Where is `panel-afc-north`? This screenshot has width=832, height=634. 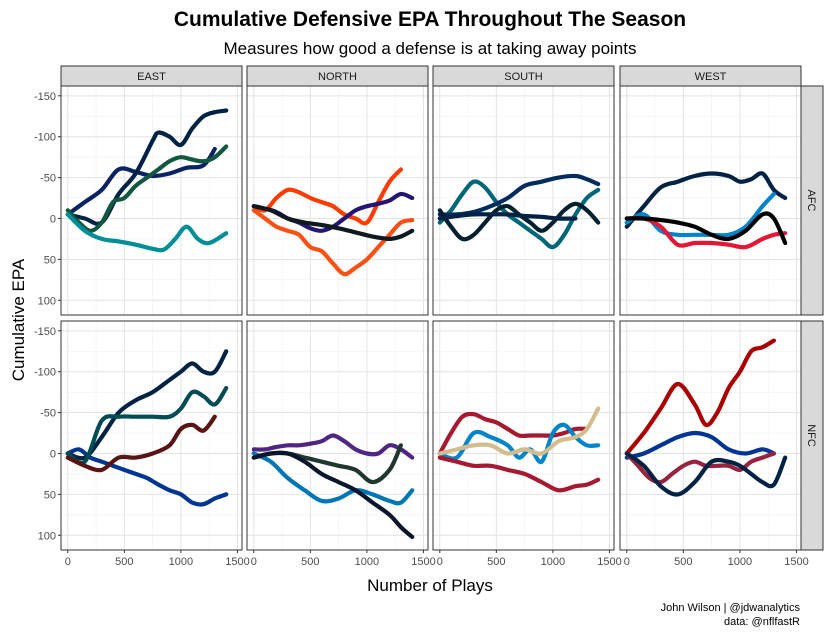 panel-afc-north is located at coordinates (337, 200).